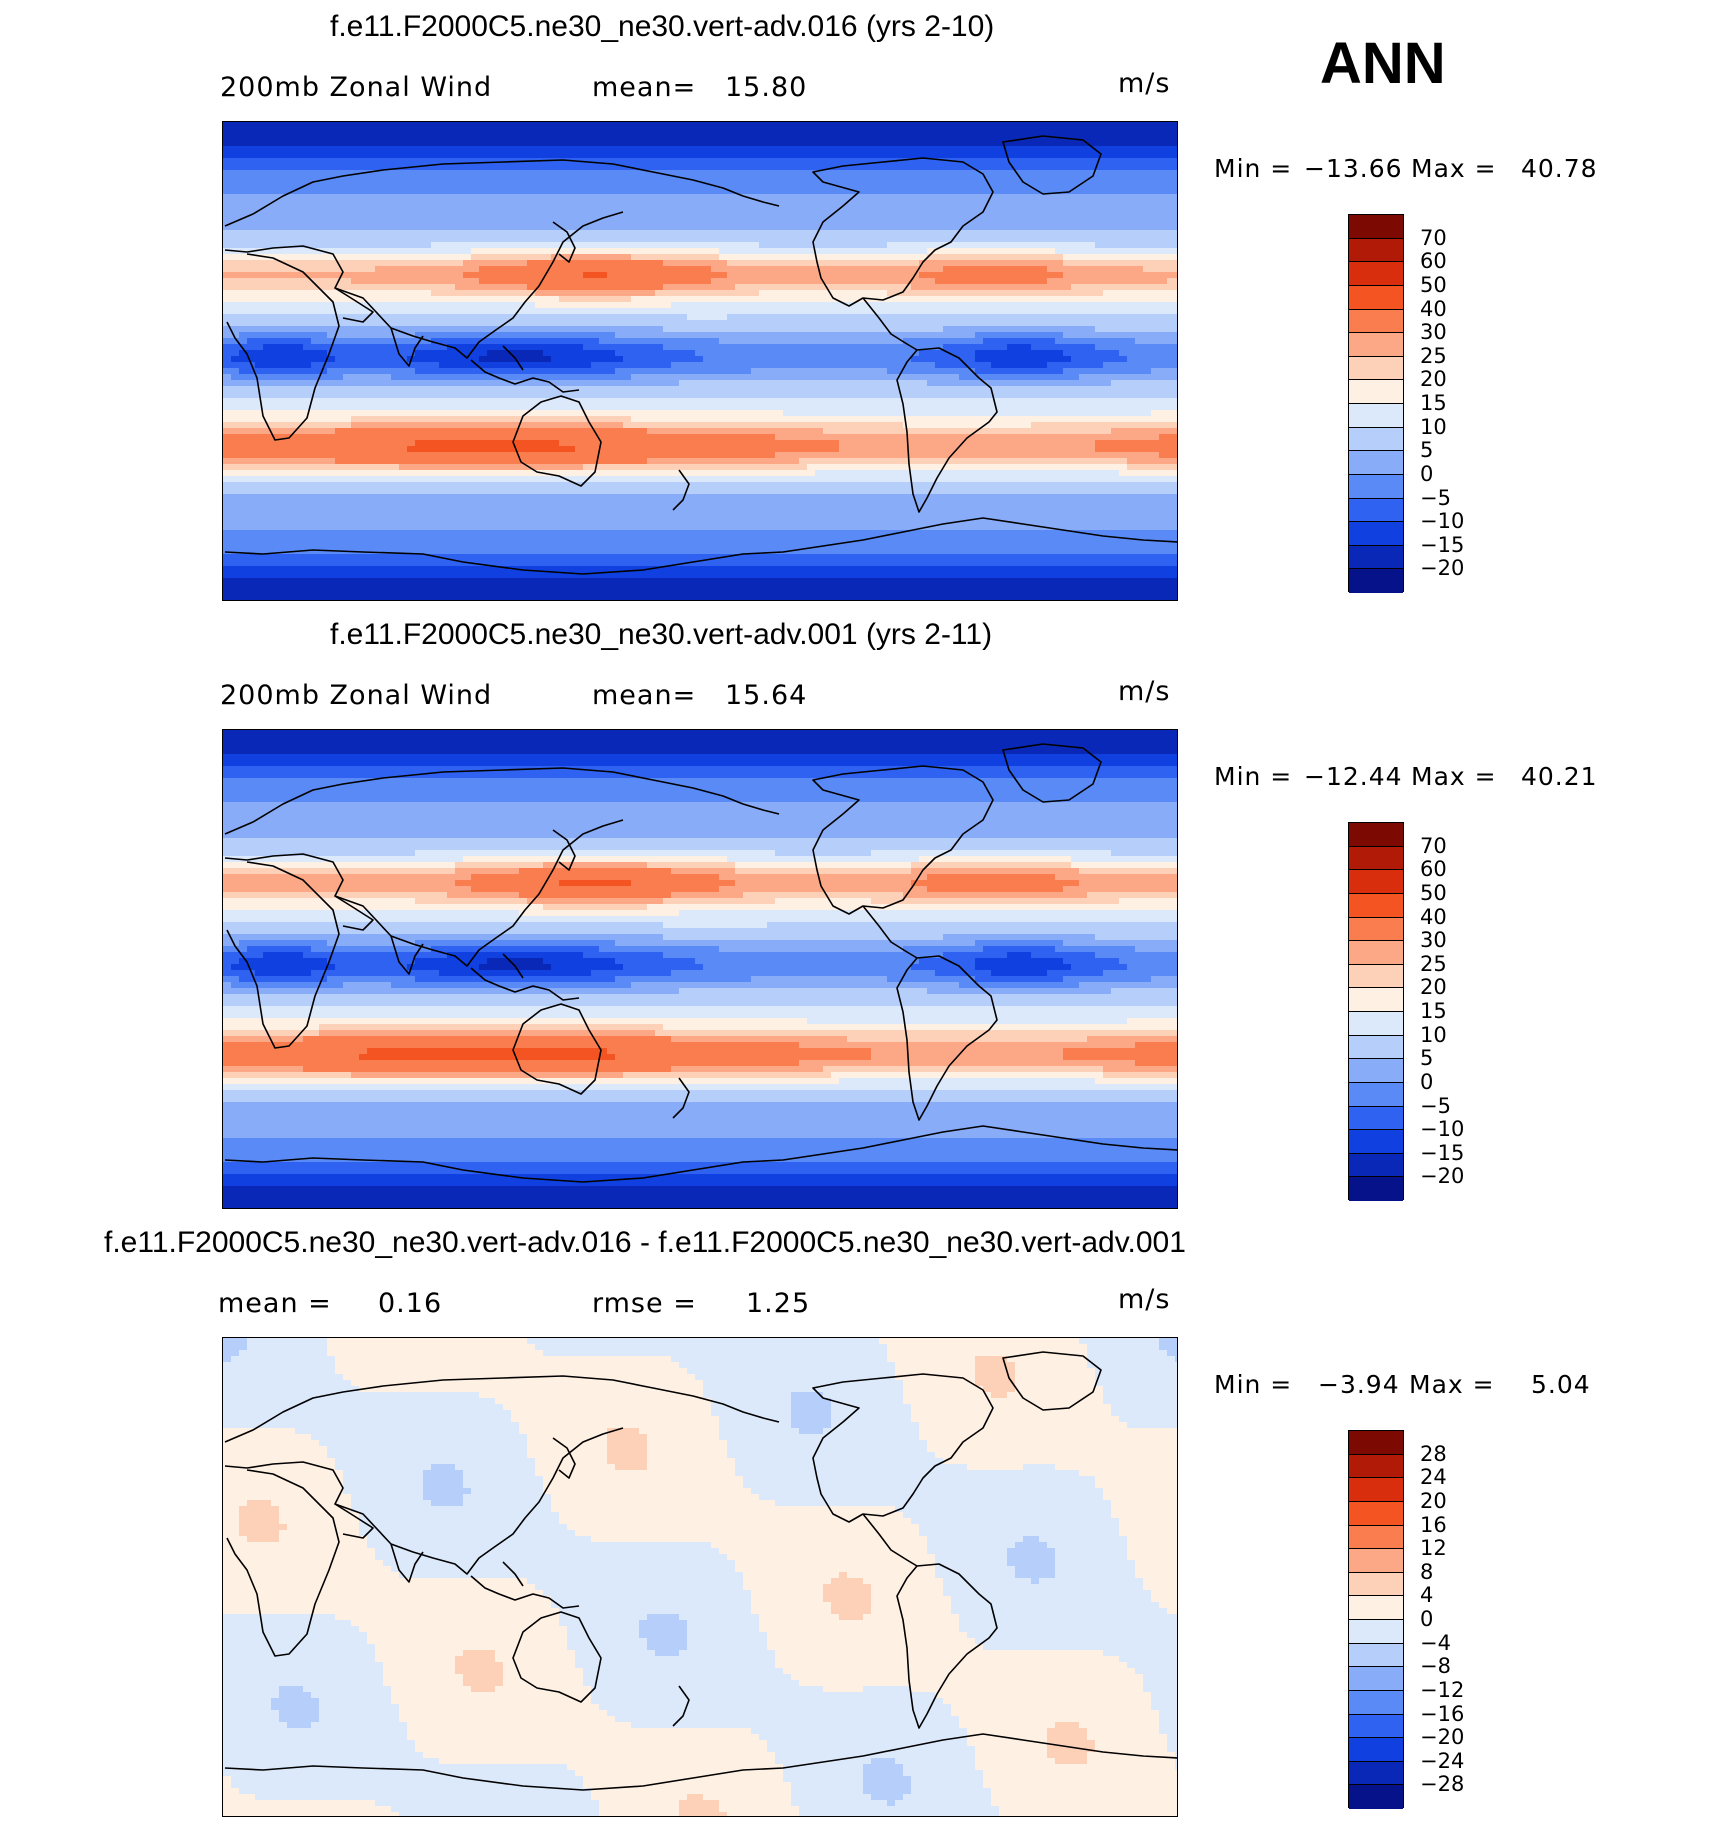 This screenshot has height=1836, width=1710. Describe the element at coordinates (1452, 1384) in the screenshot. I see `panel-3-max-label: Max =` at that location.